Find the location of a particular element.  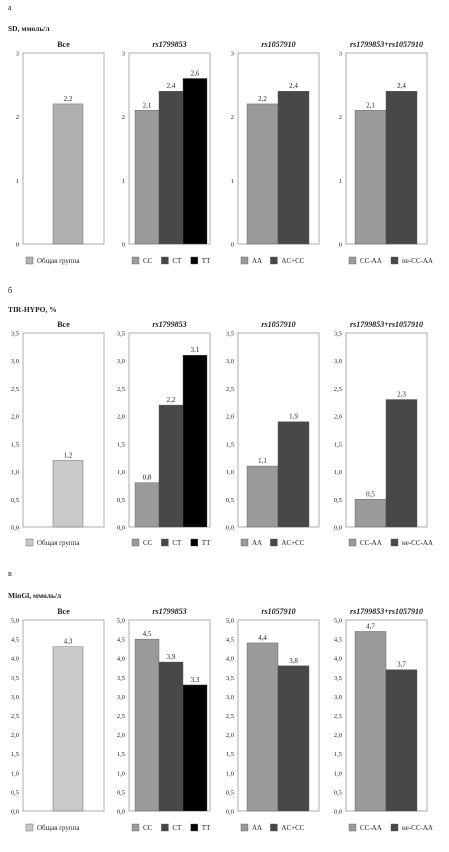

subplot-title: rs1057910 is located at coordinates (278, 611).